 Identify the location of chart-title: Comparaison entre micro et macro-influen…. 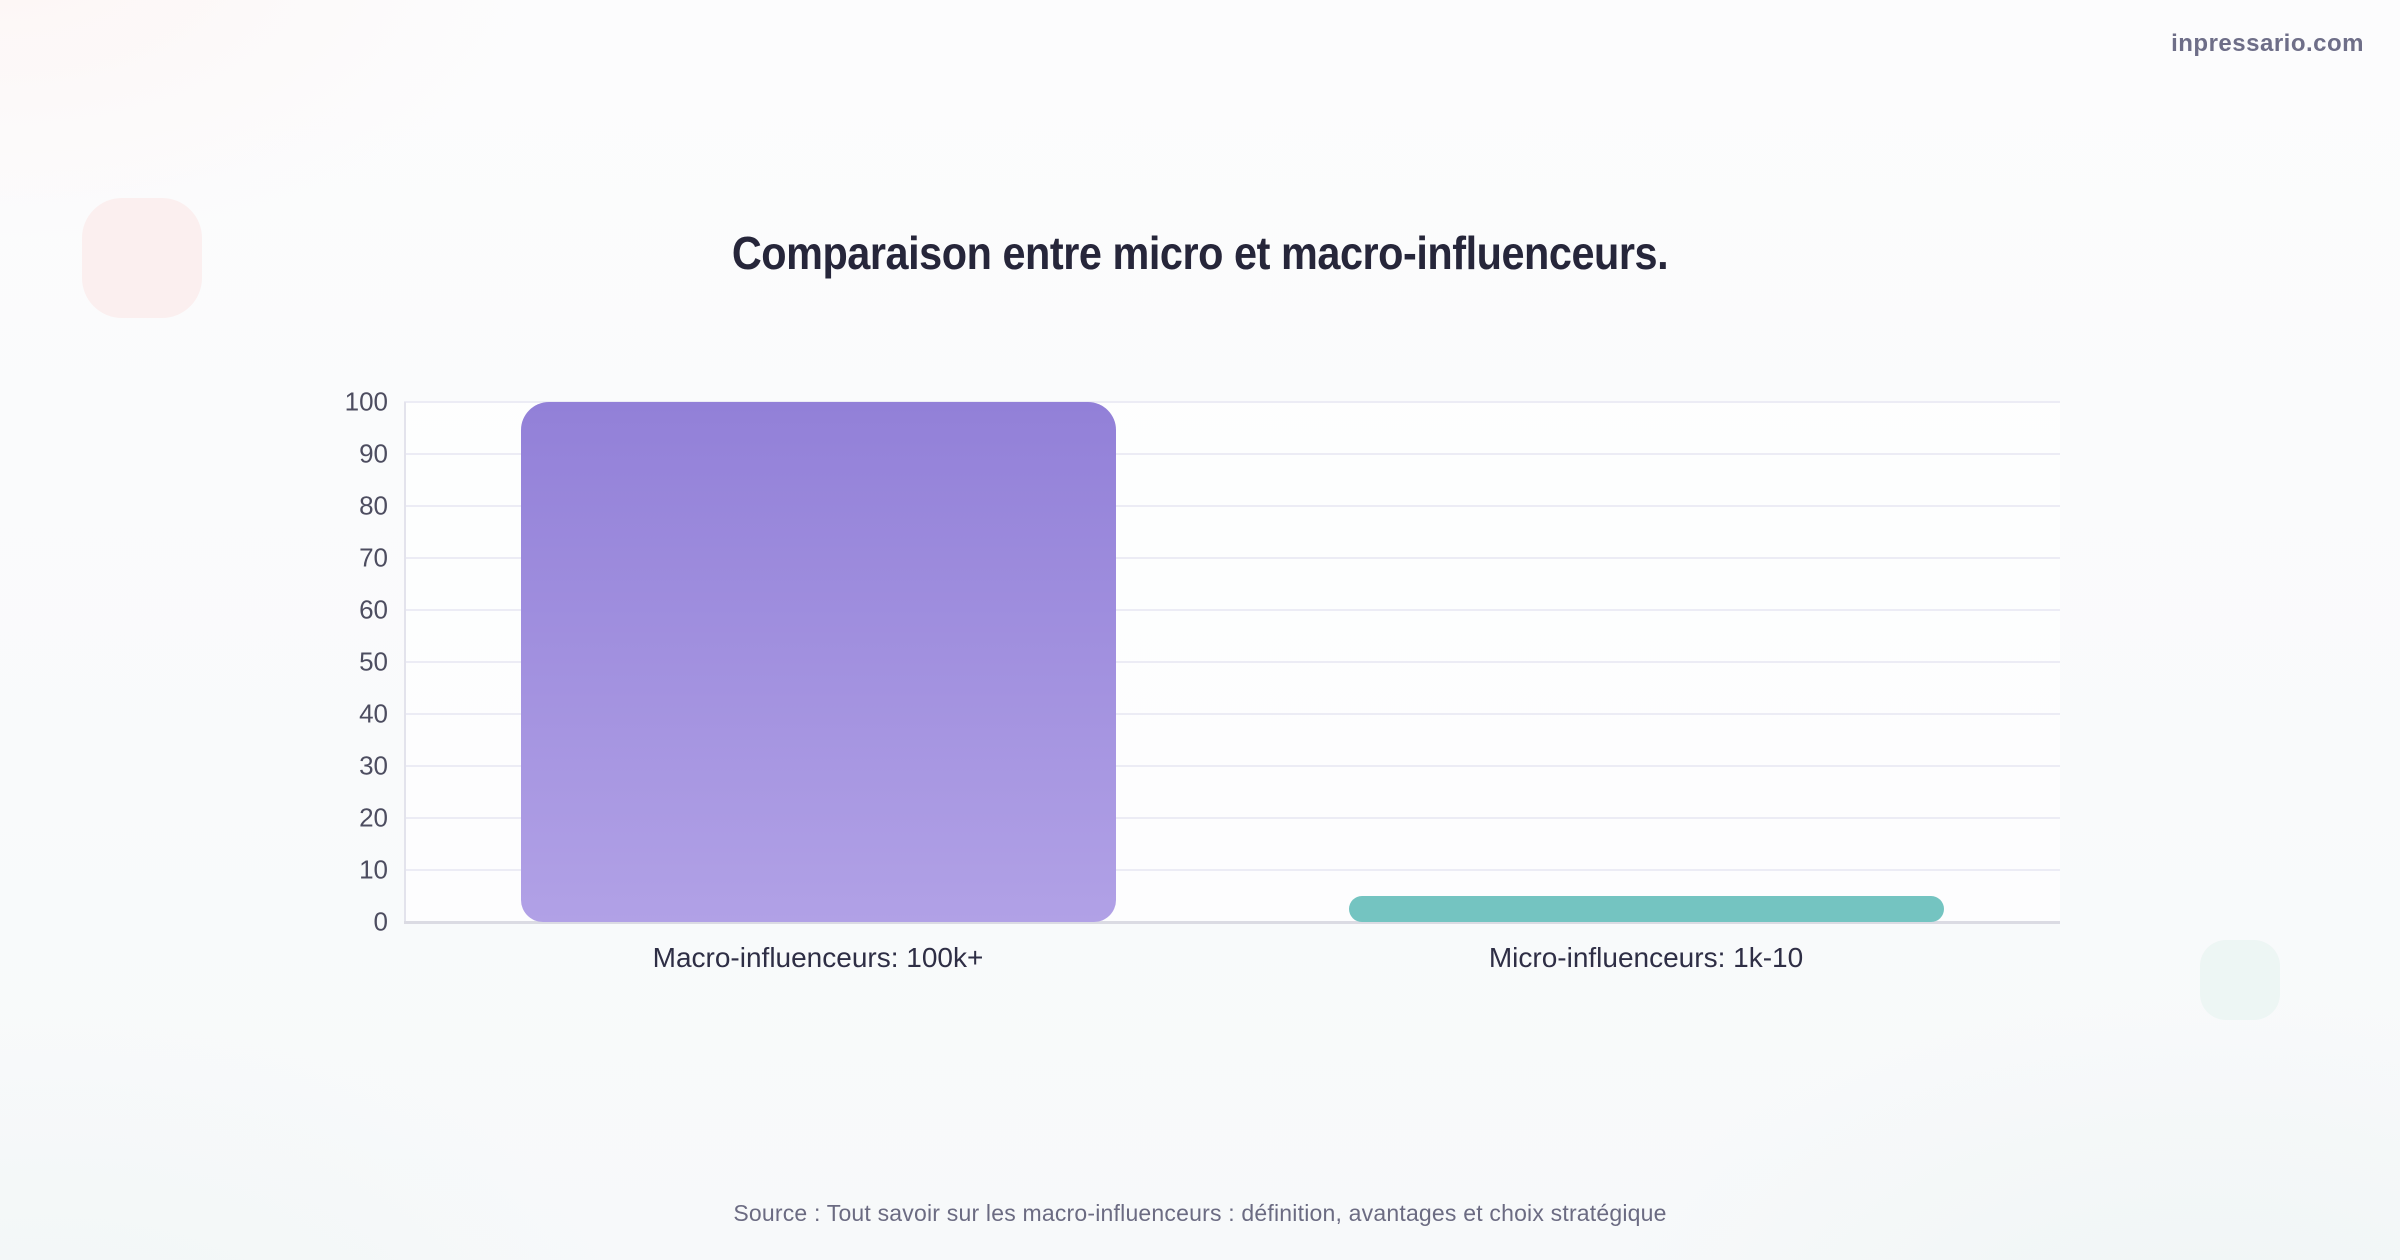
(1200, 253).